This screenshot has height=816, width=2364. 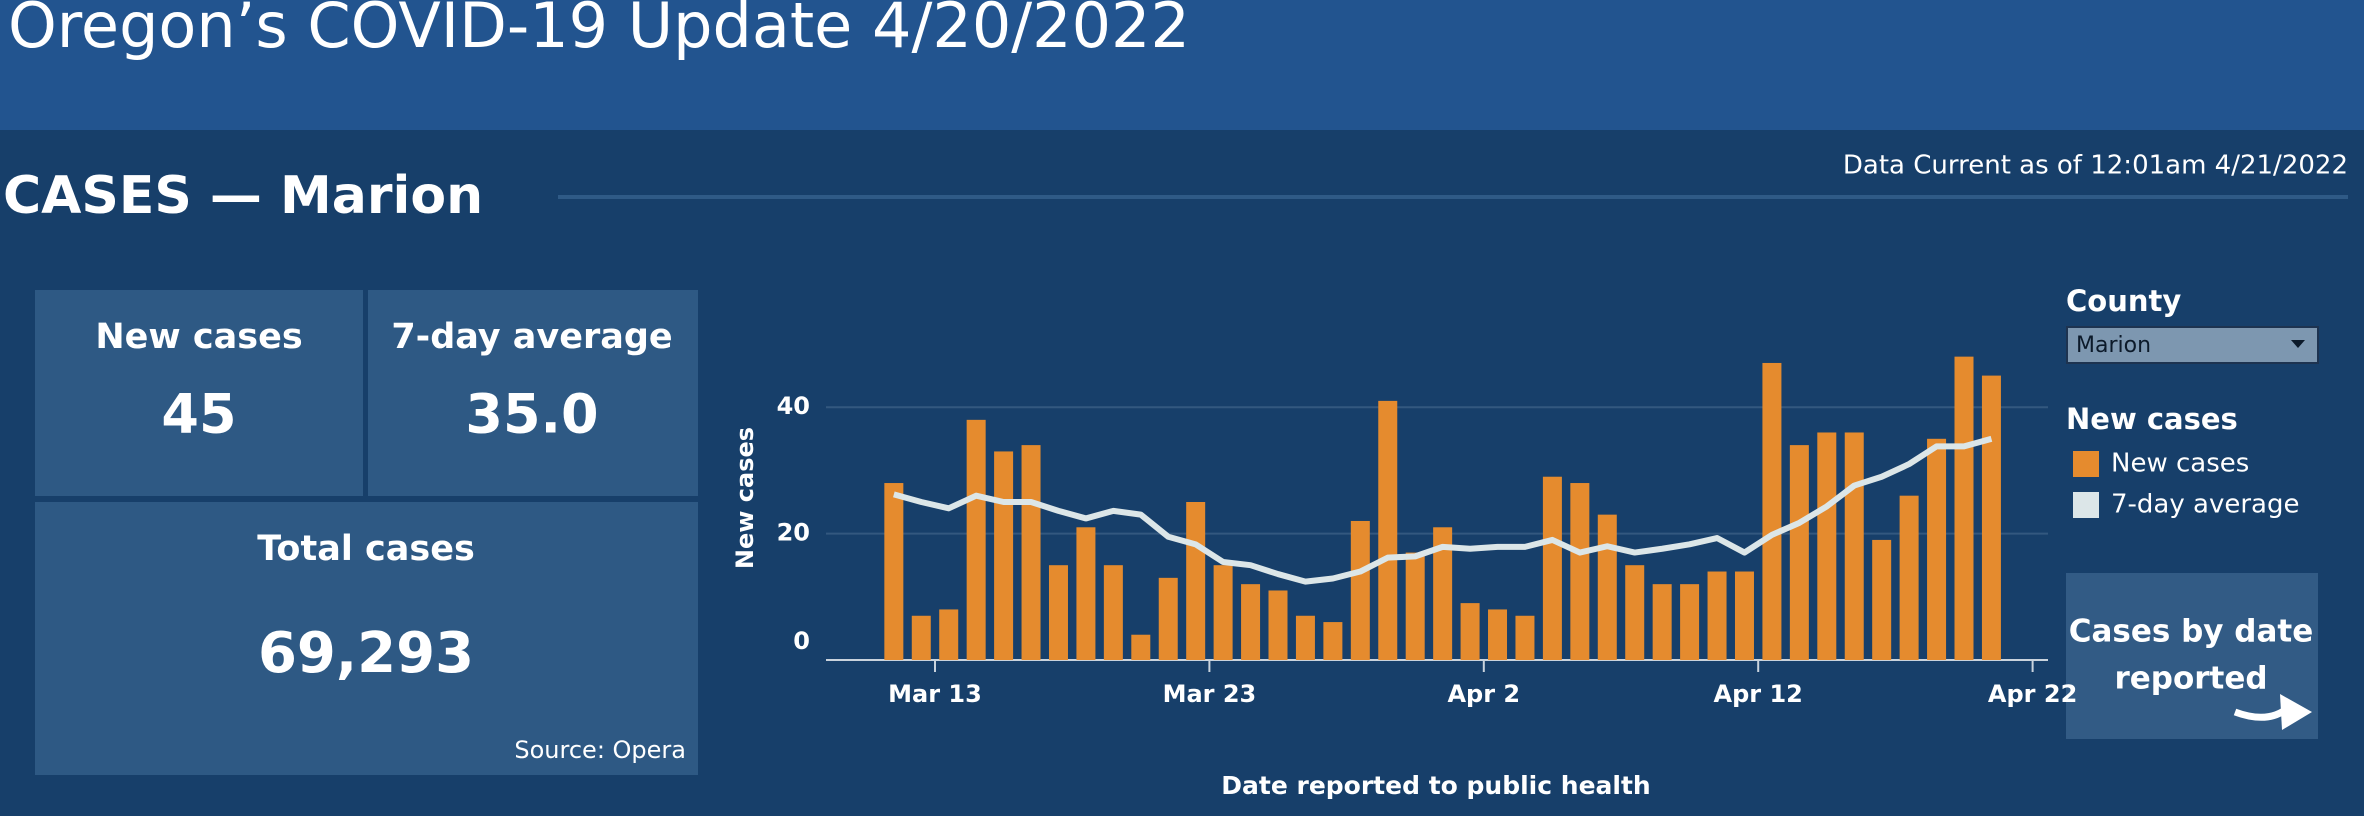 What do you see at coordinates (2296, 712) in the screenshot?
I see `button-arrowhead` at bounding box center [2296, 712].